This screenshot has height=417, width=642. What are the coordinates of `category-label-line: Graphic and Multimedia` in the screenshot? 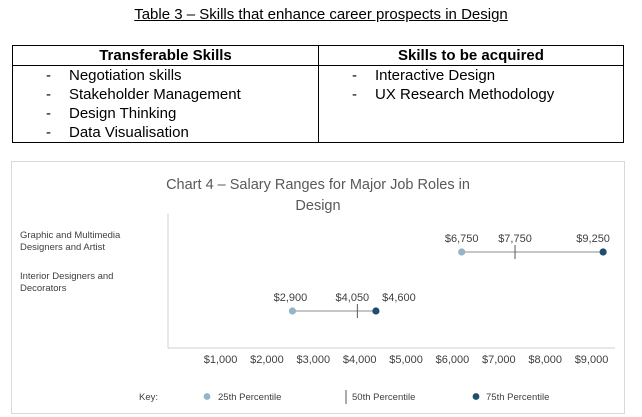 It's located at (70, 235).